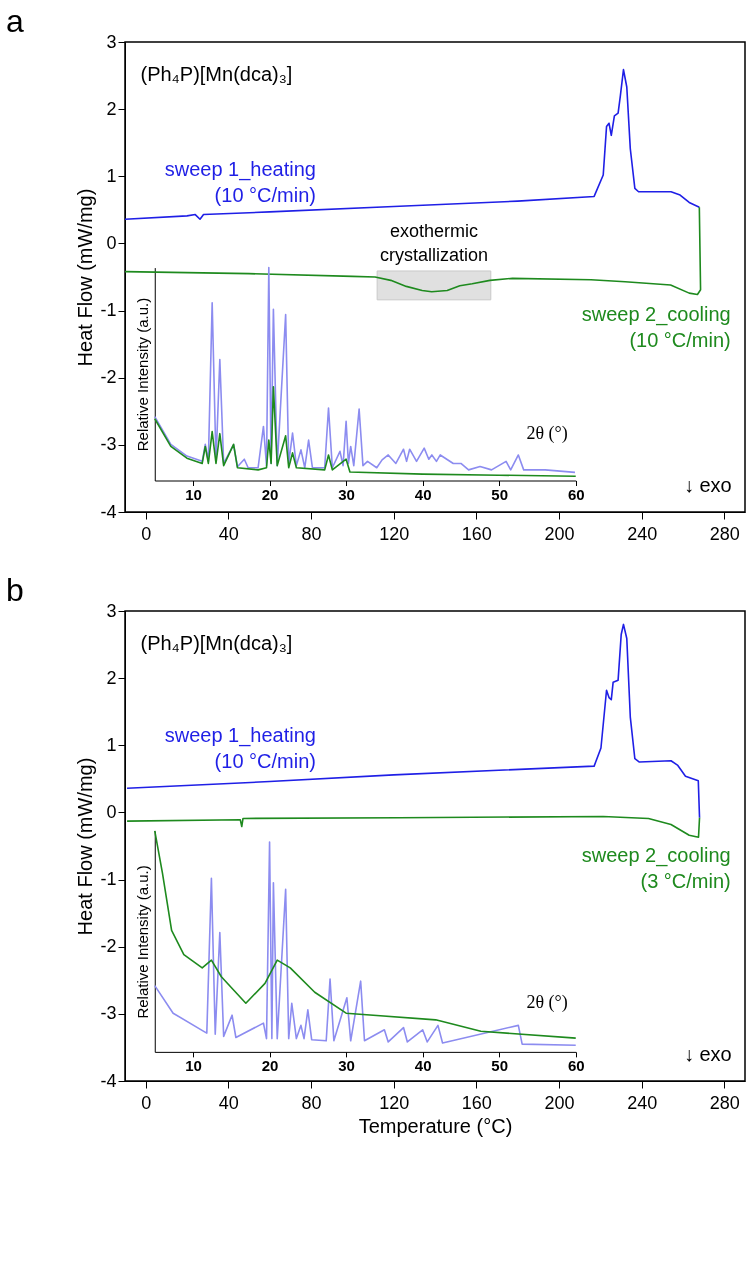 The width and height of the screenshot is (756, 1272). Describe the element at coordinates (656, 327) in the screenshot. I see `series-label: sweep 2_cooling (10 °C/min)` at that location.